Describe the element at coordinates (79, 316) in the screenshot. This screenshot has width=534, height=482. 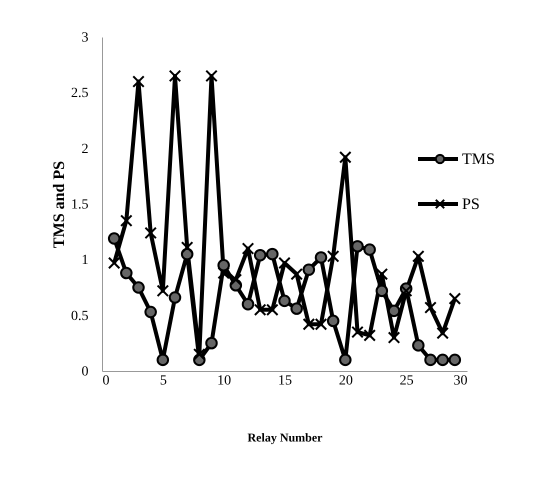
I see `y-tick-label: 0.5` at that location.